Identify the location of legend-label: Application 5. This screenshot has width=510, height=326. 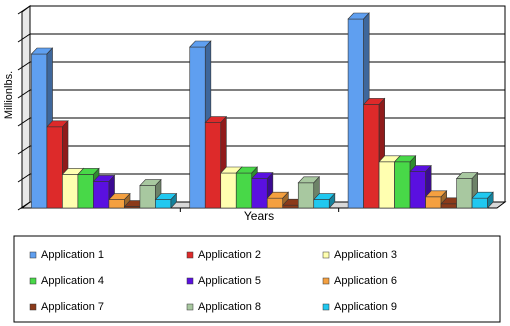
(229, 281).